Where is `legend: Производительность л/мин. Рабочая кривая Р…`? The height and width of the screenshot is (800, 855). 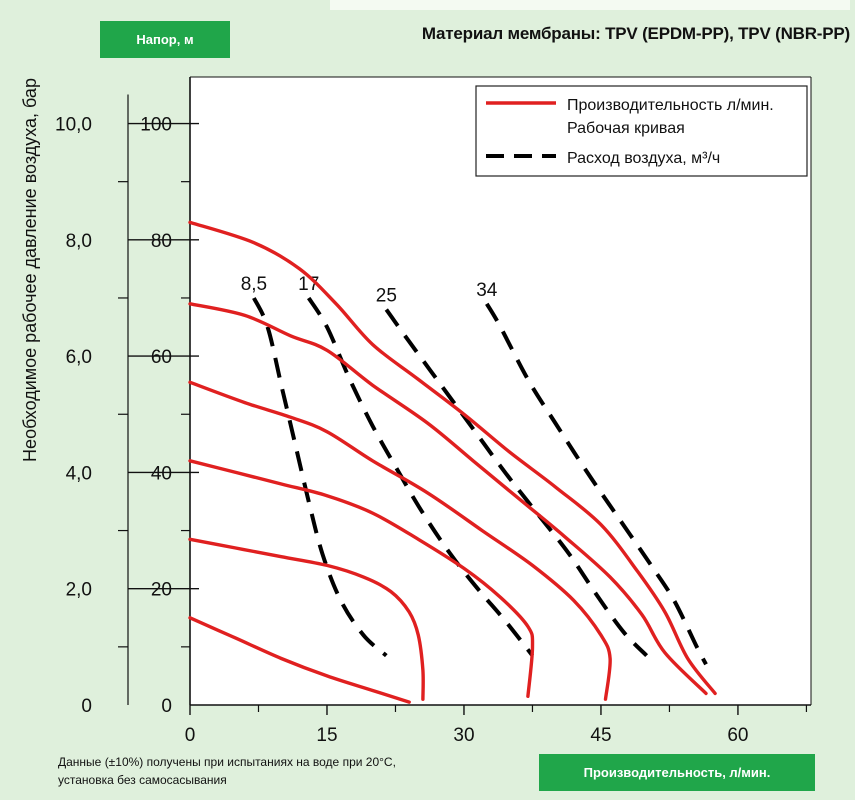
legend: Производительность л/мин. Рабочая кривая Р… is located at coordinates (641, 131).